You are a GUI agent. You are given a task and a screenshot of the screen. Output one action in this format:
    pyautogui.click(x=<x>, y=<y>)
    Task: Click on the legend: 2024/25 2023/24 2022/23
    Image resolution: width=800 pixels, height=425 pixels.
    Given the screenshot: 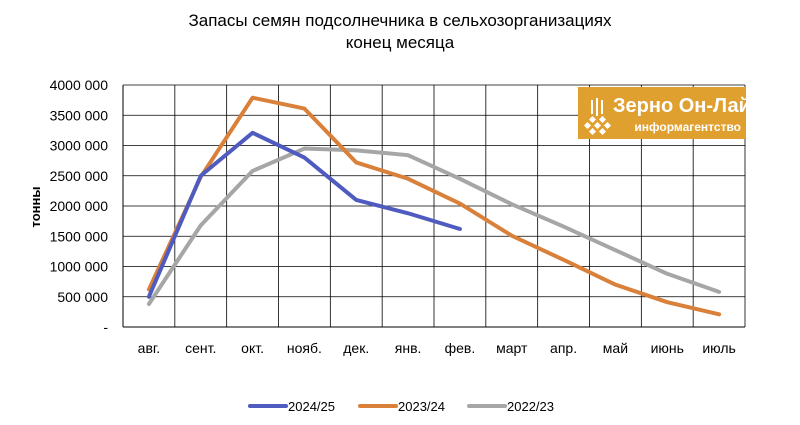 What is the action you would take?
    pyautogui.click(x=401, y=406)
    